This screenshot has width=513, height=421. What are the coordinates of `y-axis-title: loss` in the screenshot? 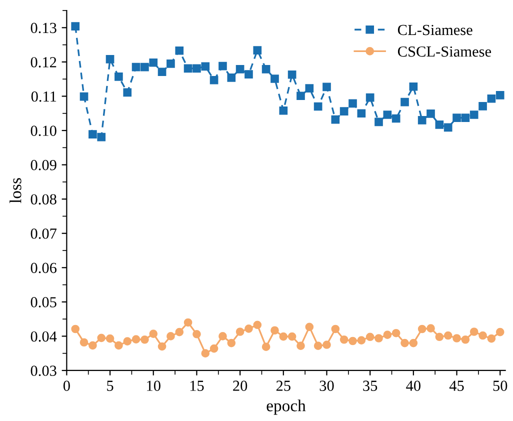 It's located at (16, 191).